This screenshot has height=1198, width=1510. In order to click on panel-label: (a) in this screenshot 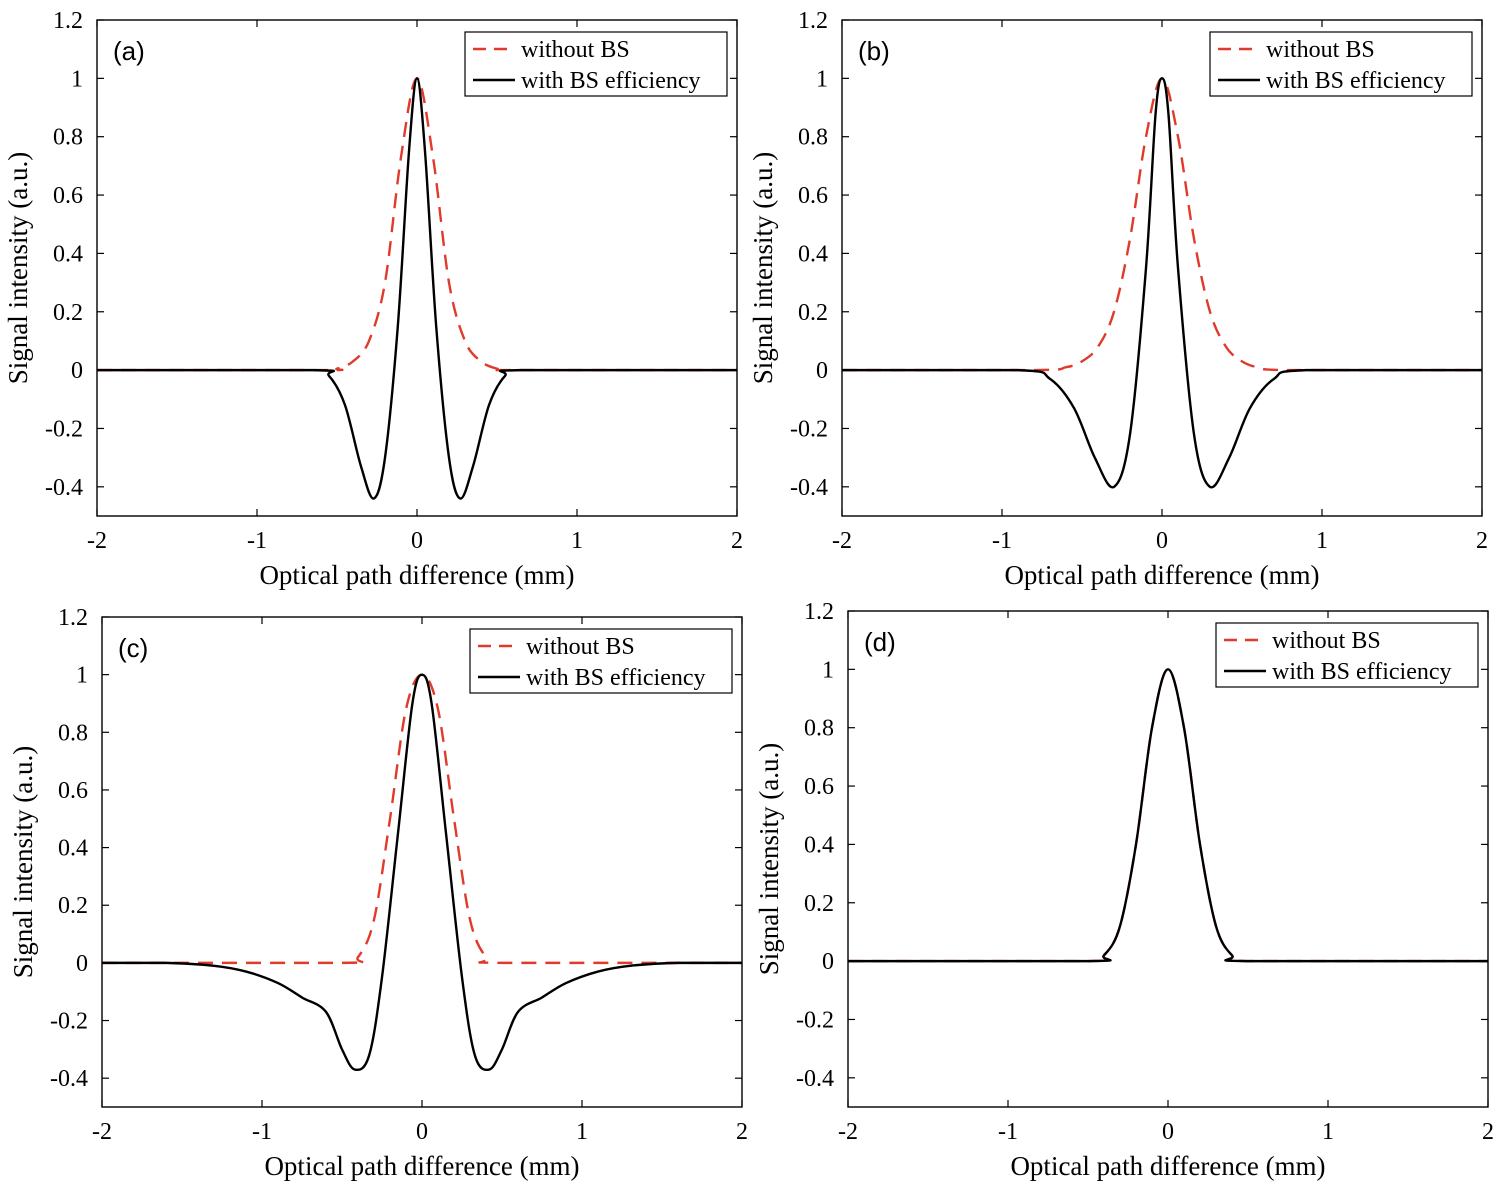, I will do `click(129, 51)`.